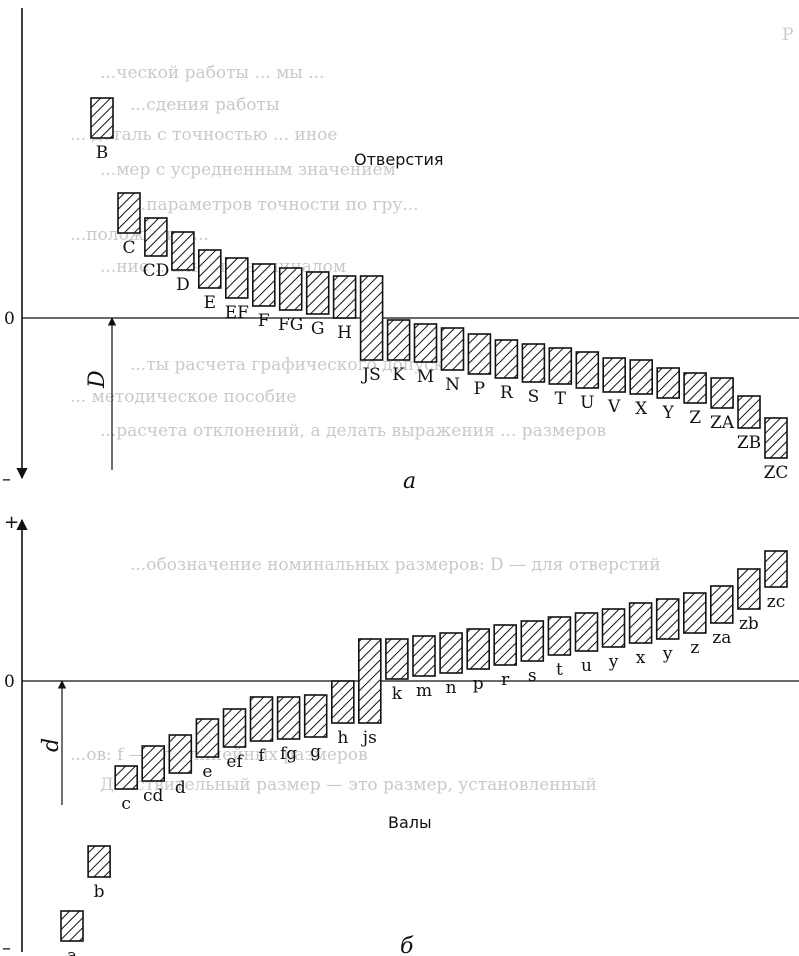 The height and width of the screenshot is (956, 799). What do you see at coordinates (248, 170) in the screenshot?
I see `background-text-line: ...мер с усредненным значением` at bounding box center [248, 170].